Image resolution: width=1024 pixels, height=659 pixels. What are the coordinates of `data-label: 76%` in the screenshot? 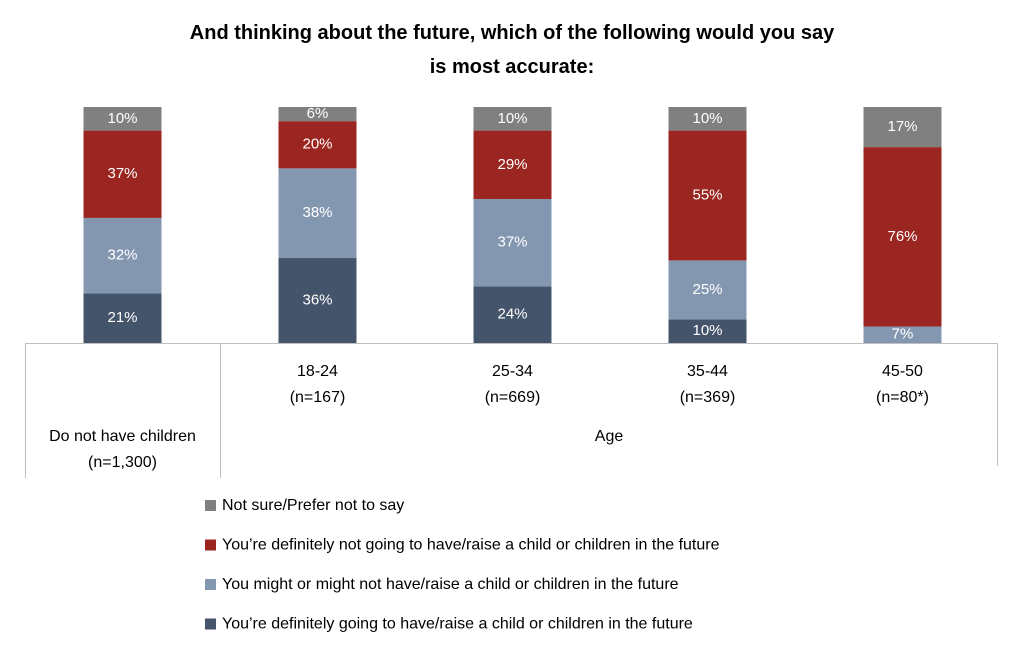 It's located at (902, 236).